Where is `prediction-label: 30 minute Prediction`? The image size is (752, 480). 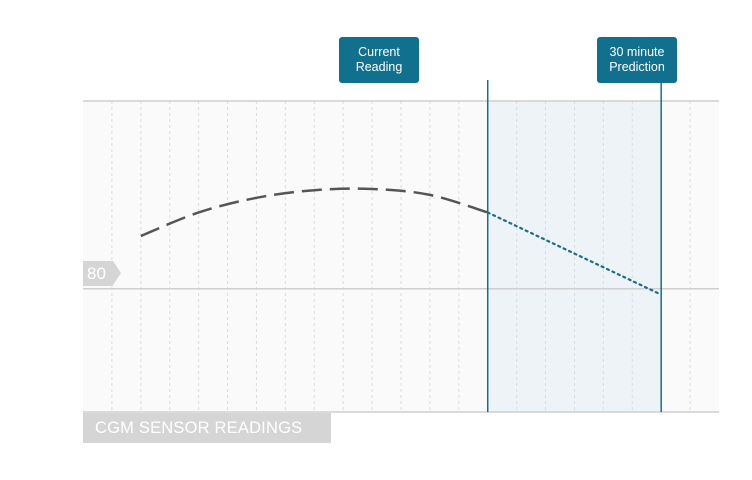
prediction-label: 30 minute Prediction is located at coordinates (637, 60).